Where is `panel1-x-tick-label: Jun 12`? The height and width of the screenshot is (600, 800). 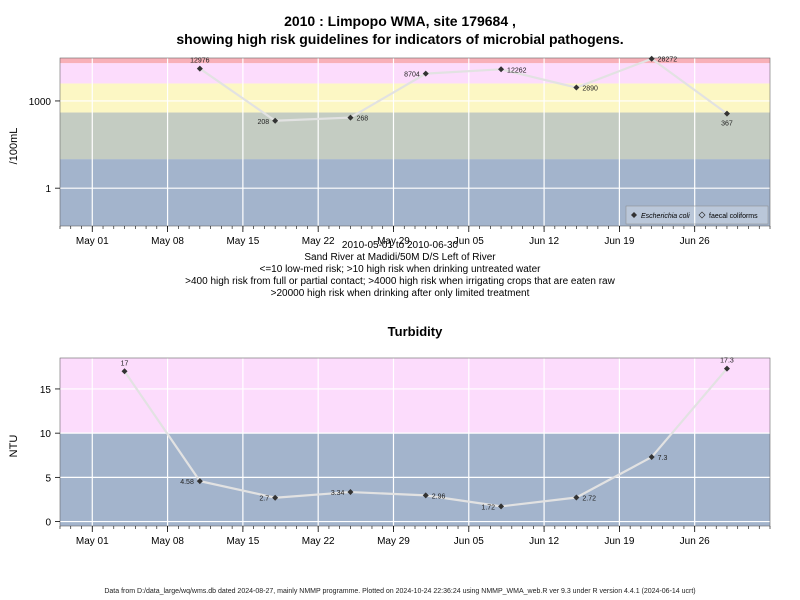
panel1-x-tick-label: Jun 12 is located at coordinates (544, 241).